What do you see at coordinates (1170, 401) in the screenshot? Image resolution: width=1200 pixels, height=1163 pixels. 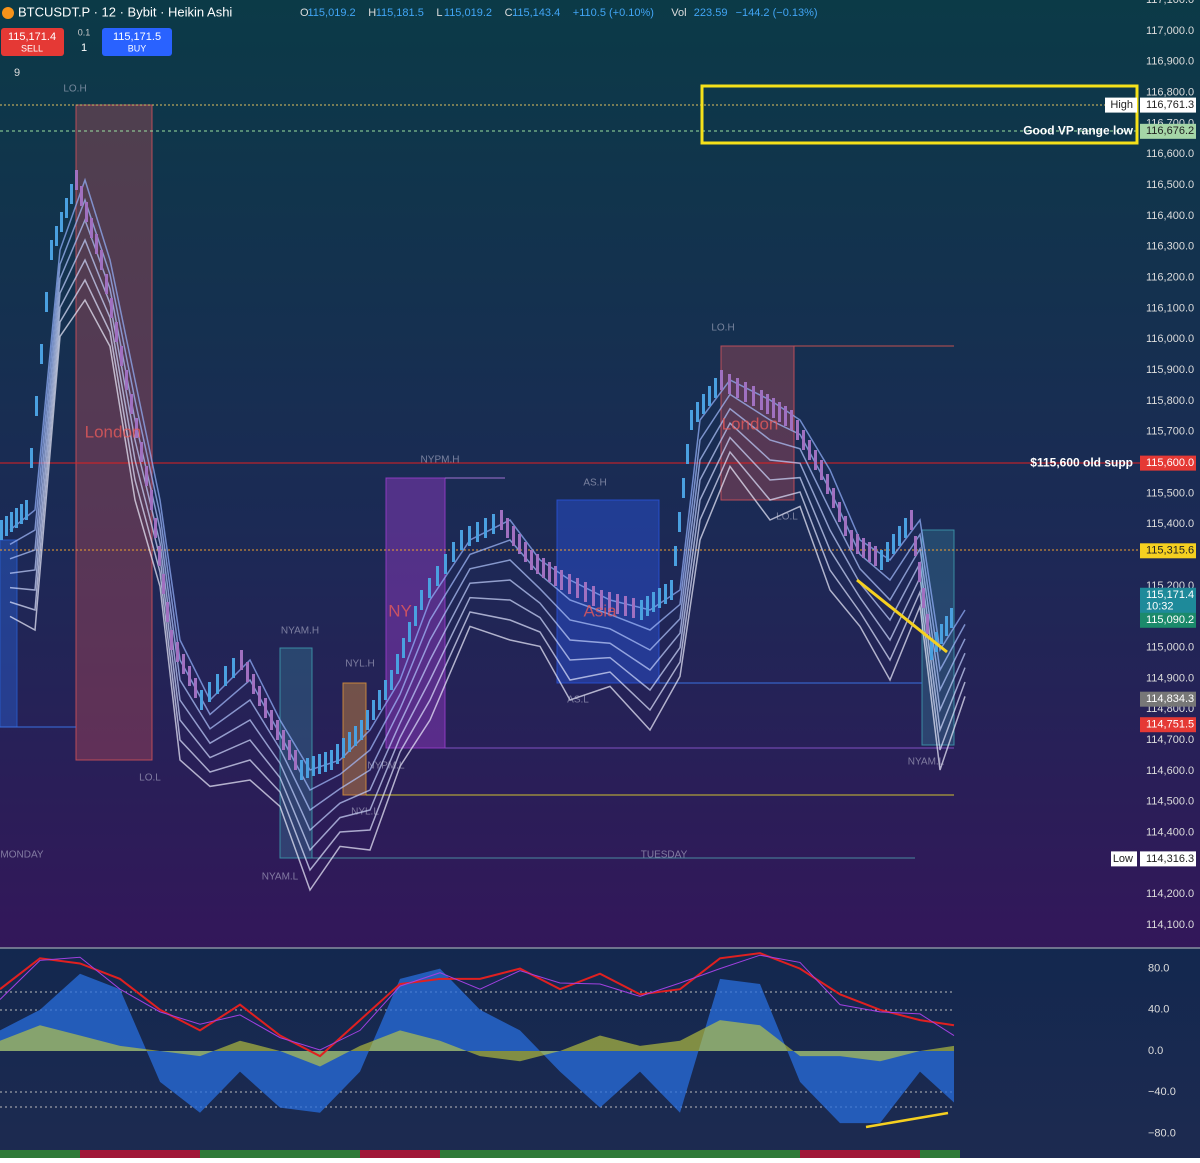 I see `price-tick-label: 115,800.0` at bounding box center [1170, 401].